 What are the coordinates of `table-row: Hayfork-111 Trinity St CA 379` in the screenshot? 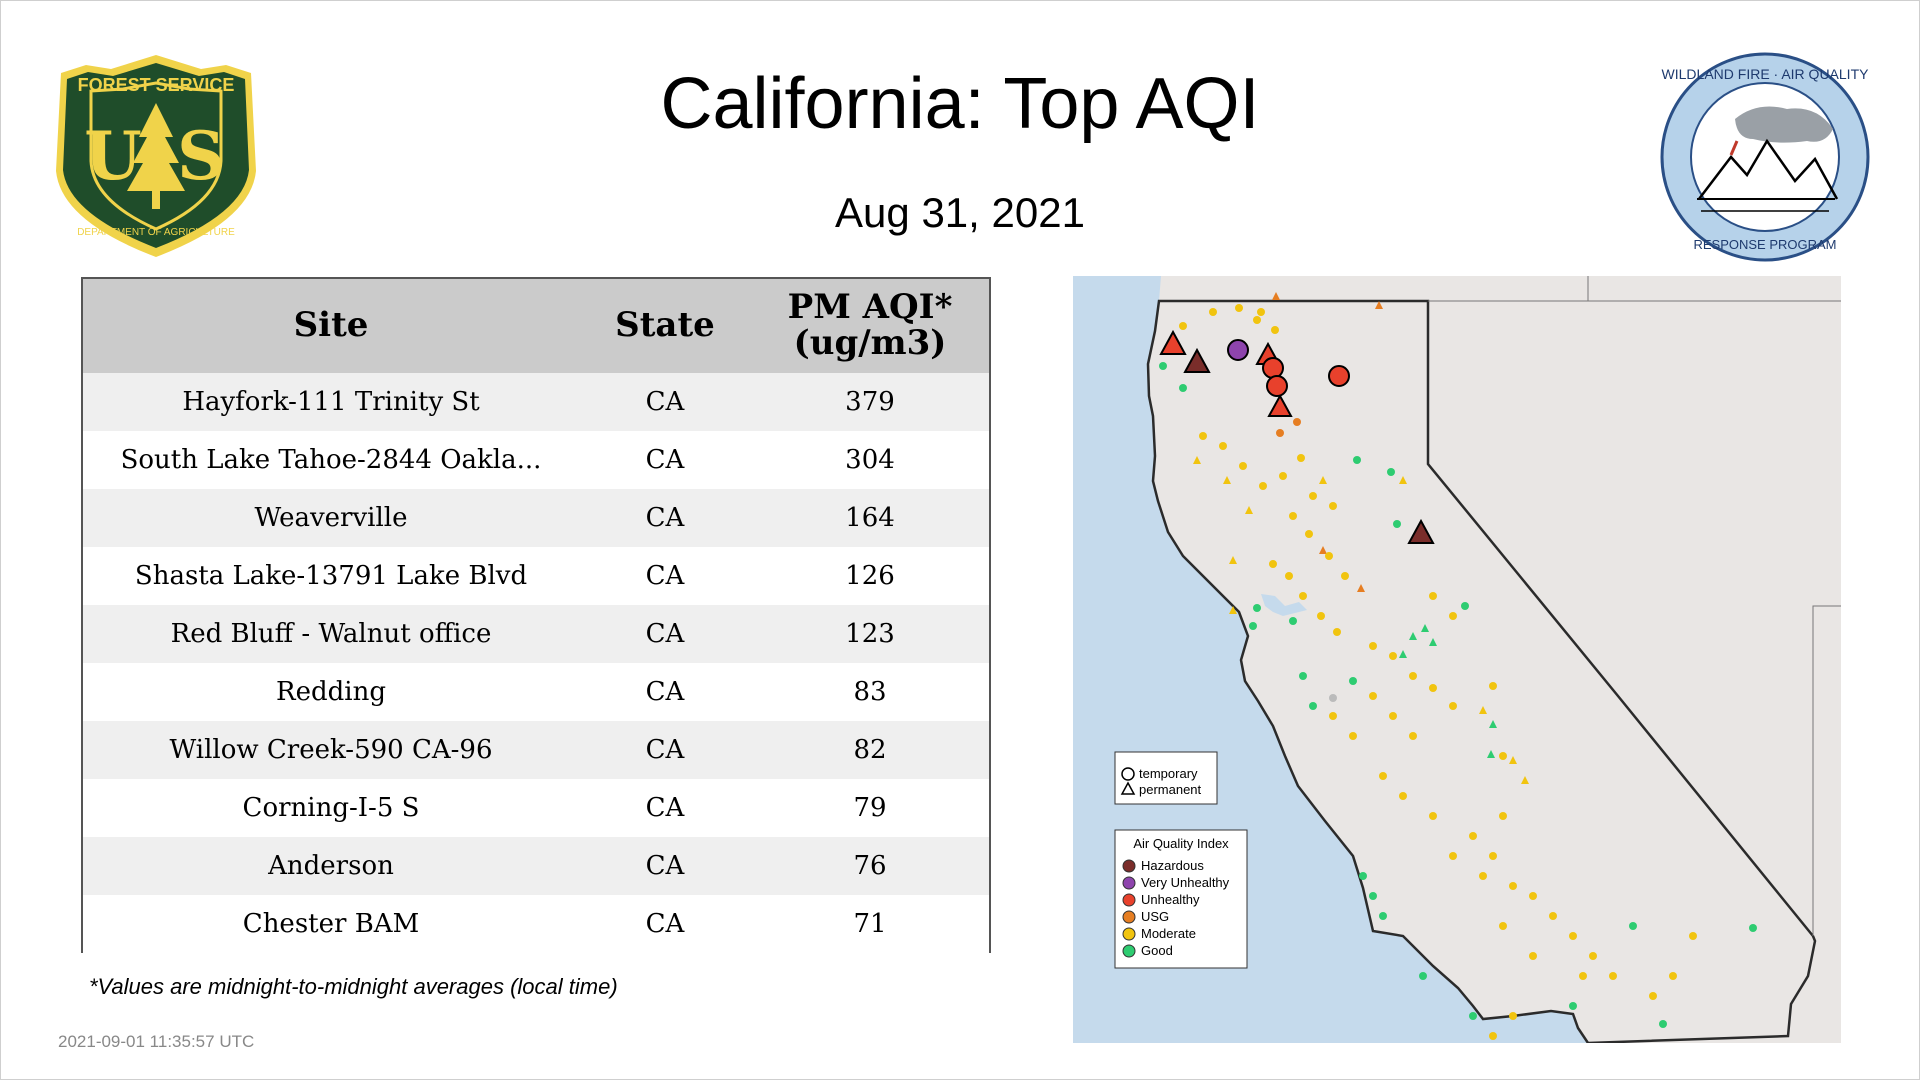 It's located at (536, 402).